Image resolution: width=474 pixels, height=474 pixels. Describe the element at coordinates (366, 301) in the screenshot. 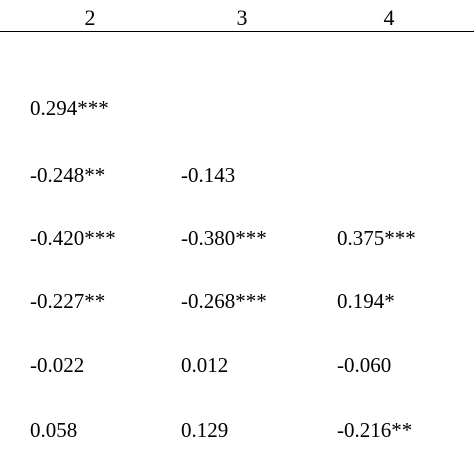

I see `table-cell: 0.194*` at that location.